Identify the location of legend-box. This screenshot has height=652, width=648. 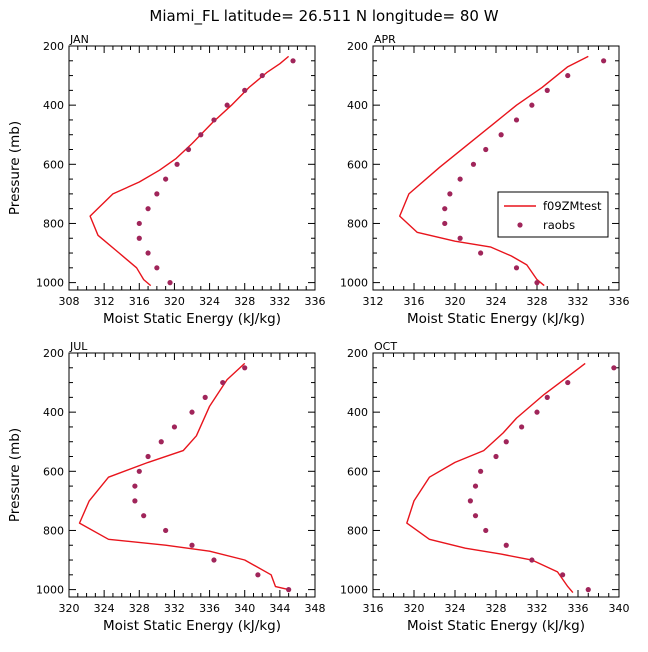
(553, 214).